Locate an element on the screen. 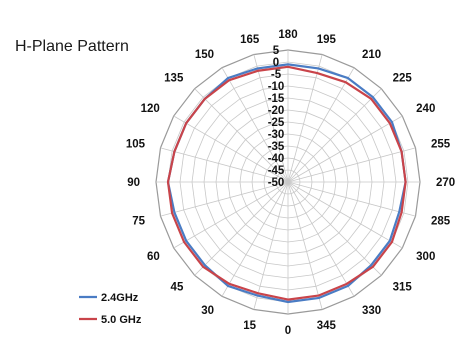 The width and height of the screenshot is (470, 360). angle-label: 255 is located at coordinates (441, 145).